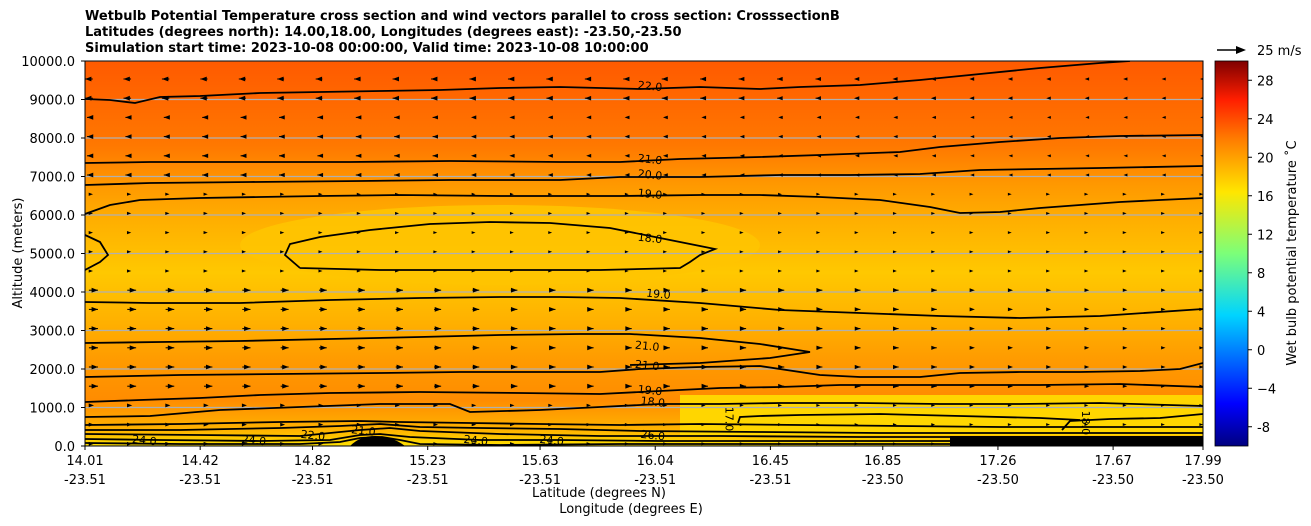  What do you see at coordinates (1076, 441) in the screenshot?
I see `surface-dark-band` at bounding box center [1076, 441].